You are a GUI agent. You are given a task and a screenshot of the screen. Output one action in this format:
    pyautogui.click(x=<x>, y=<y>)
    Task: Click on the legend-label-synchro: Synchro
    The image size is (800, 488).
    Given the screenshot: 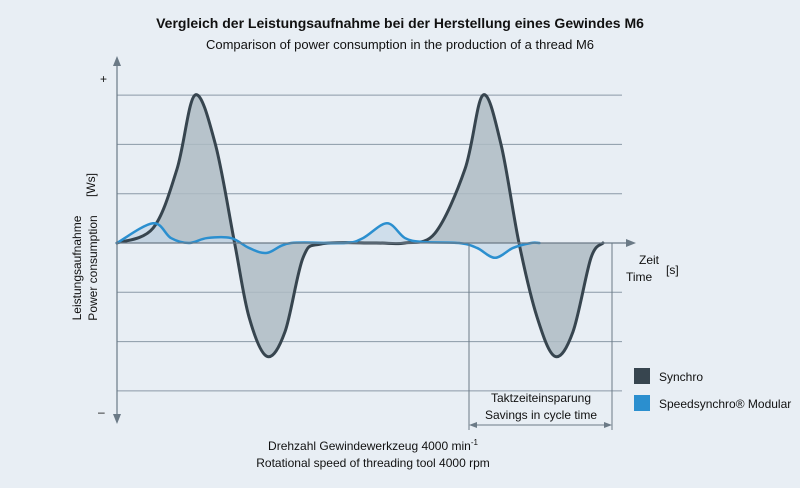 What is the action you would take?
    pyautogui.click(x=681, y=377)
    